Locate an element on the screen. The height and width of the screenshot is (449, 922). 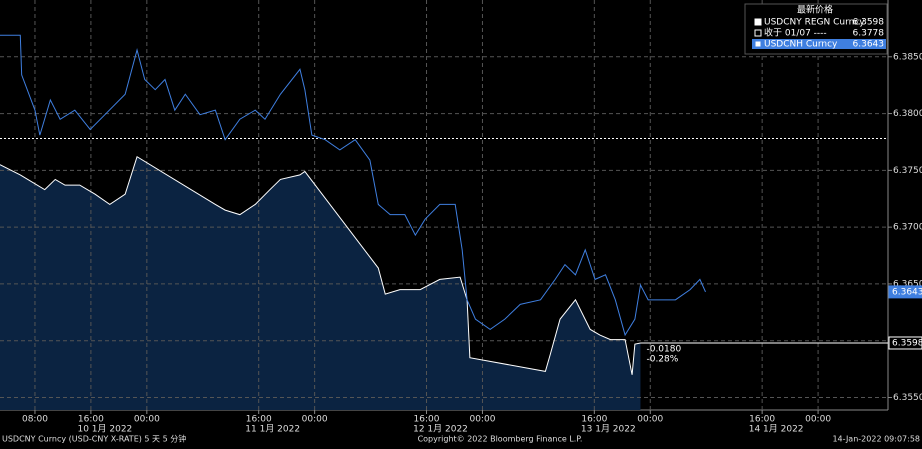
footer-left: USDCNY Curncy (USD-CNY X-RATE) 5 天 5 分钟 is located at coordinates (94, 439).